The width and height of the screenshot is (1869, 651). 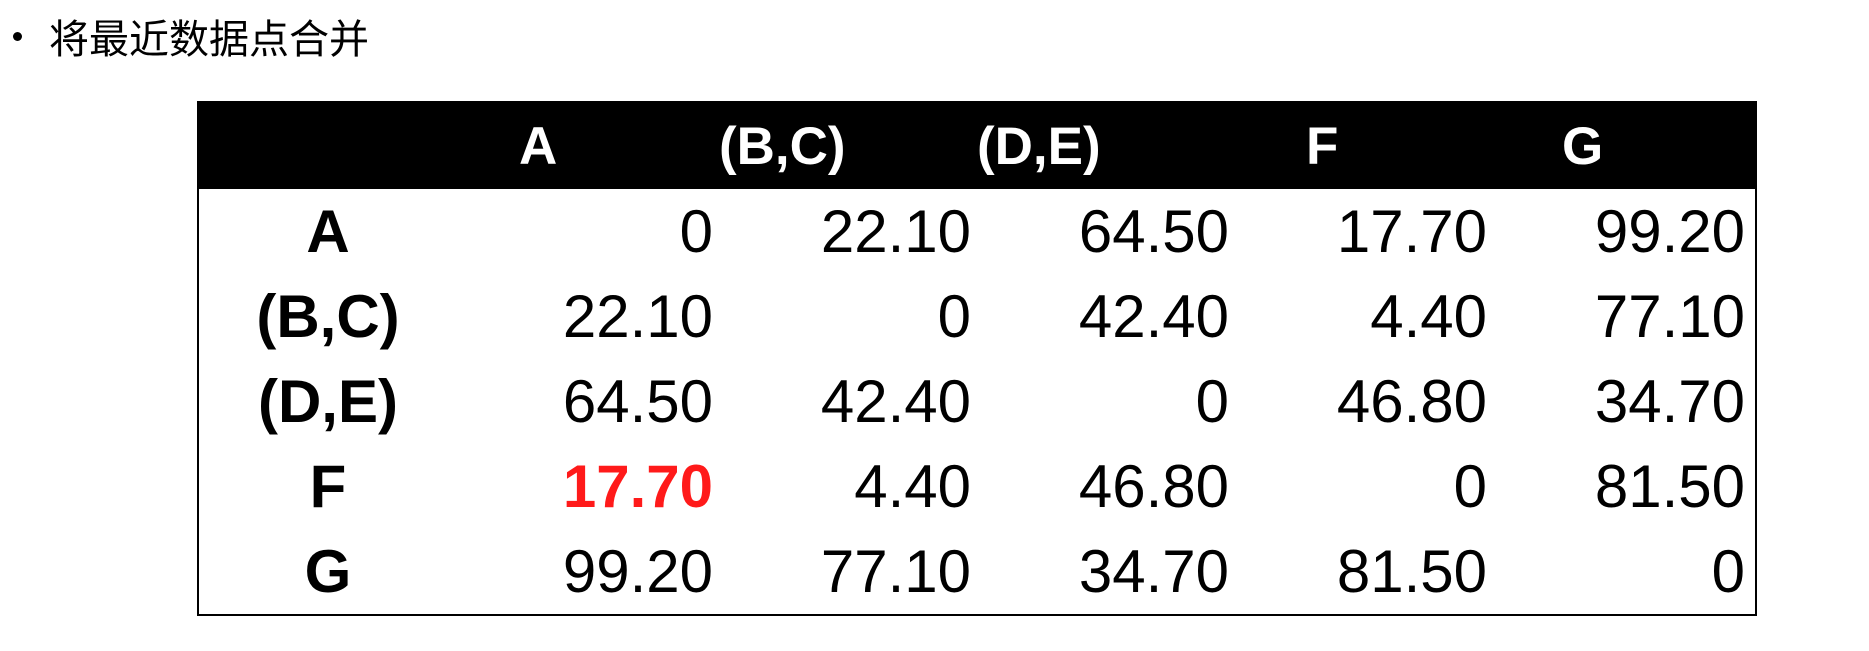 What do you see at coordinates (1370, 146) in the screenshot?
I see `column-header: F` at bounding box center [1370, 146].